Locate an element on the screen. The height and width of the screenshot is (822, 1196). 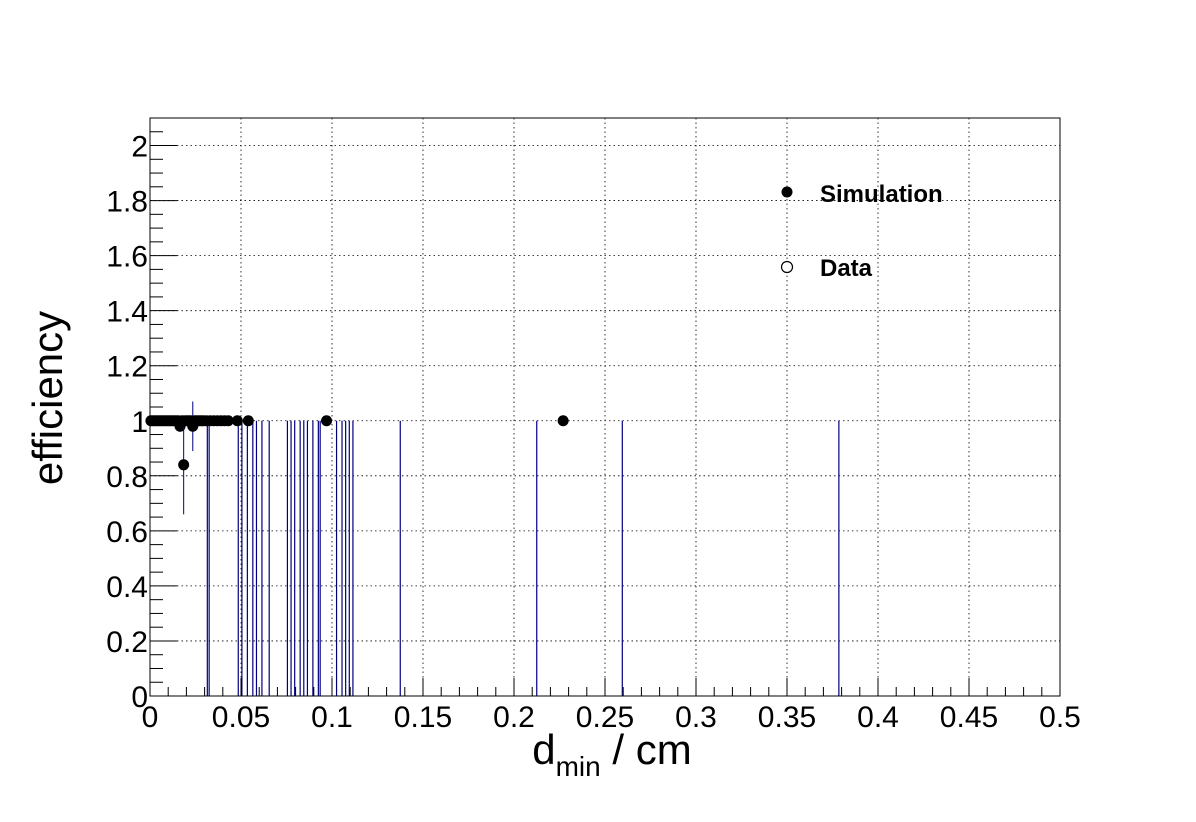
x-tick-label: 0.05 is located at coordinates (241, 717).